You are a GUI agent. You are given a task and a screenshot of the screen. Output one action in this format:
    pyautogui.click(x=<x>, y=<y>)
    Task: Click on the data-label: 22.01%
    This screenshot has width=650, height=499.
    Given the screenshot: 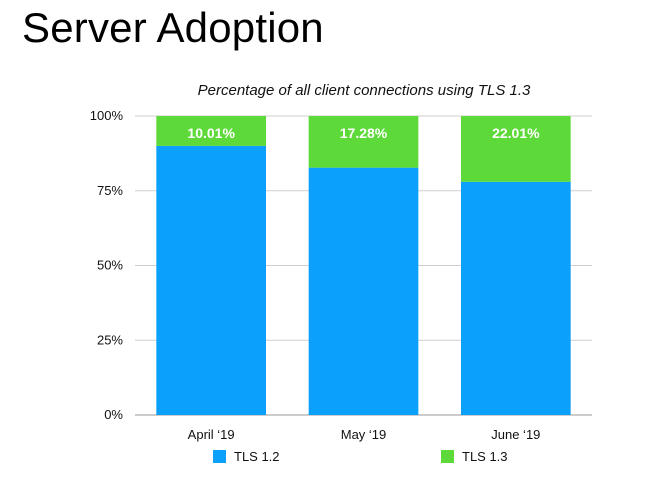 What is the action you would take?
    pyautogui.click(x=516, y=133)
    